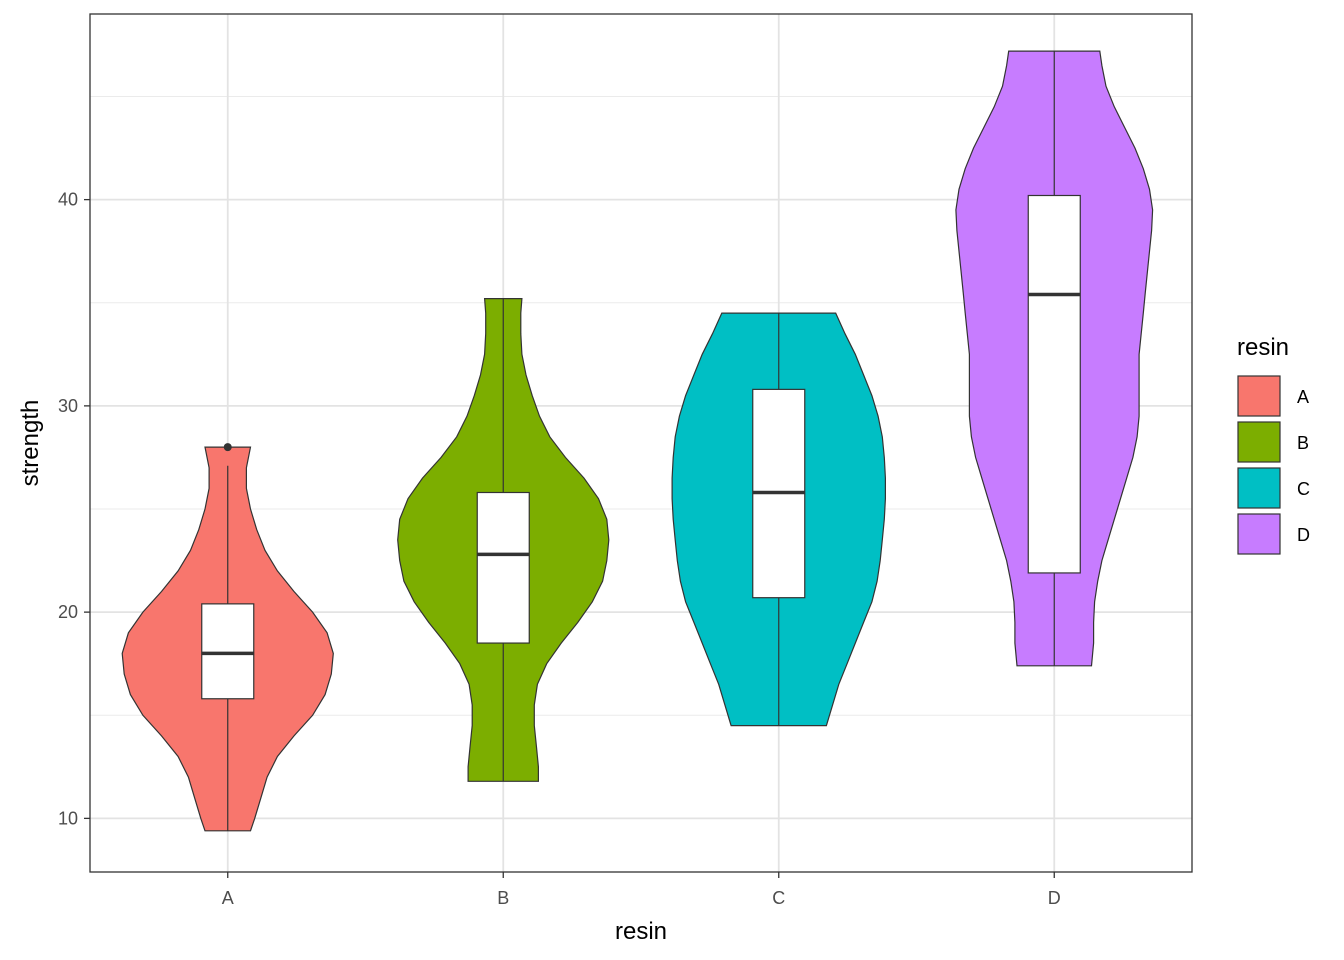 The height and width of the screenshot is (960, 1344). I want to click on x-axis-label: resin, so click(641, 931).